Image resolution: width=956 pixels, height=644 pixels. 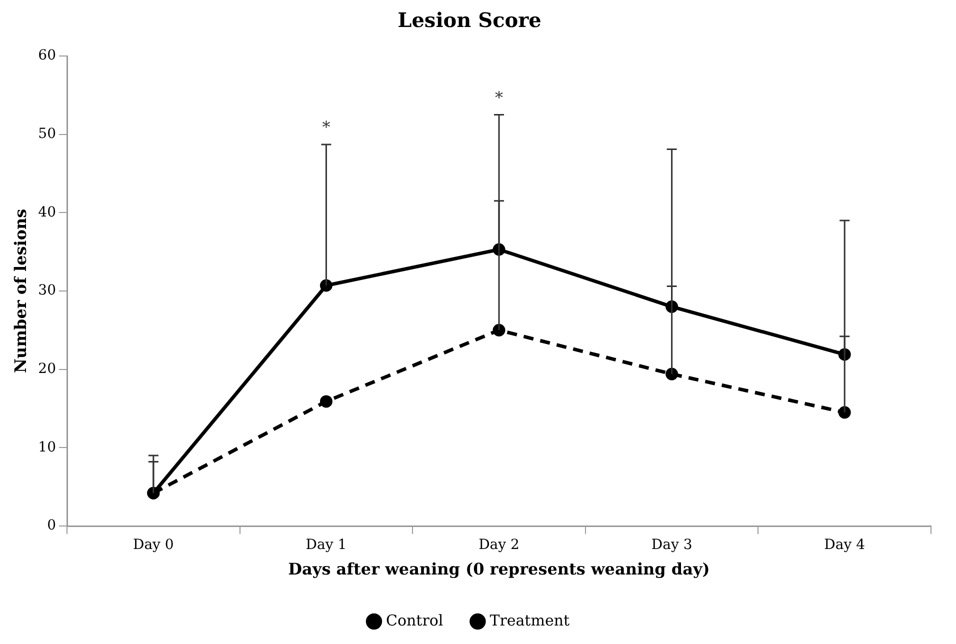 What do you see at coordinates (20, 291) in the screenshot?
I see `y-axis-title: Number of lesions` at bounding box center [20, 291].